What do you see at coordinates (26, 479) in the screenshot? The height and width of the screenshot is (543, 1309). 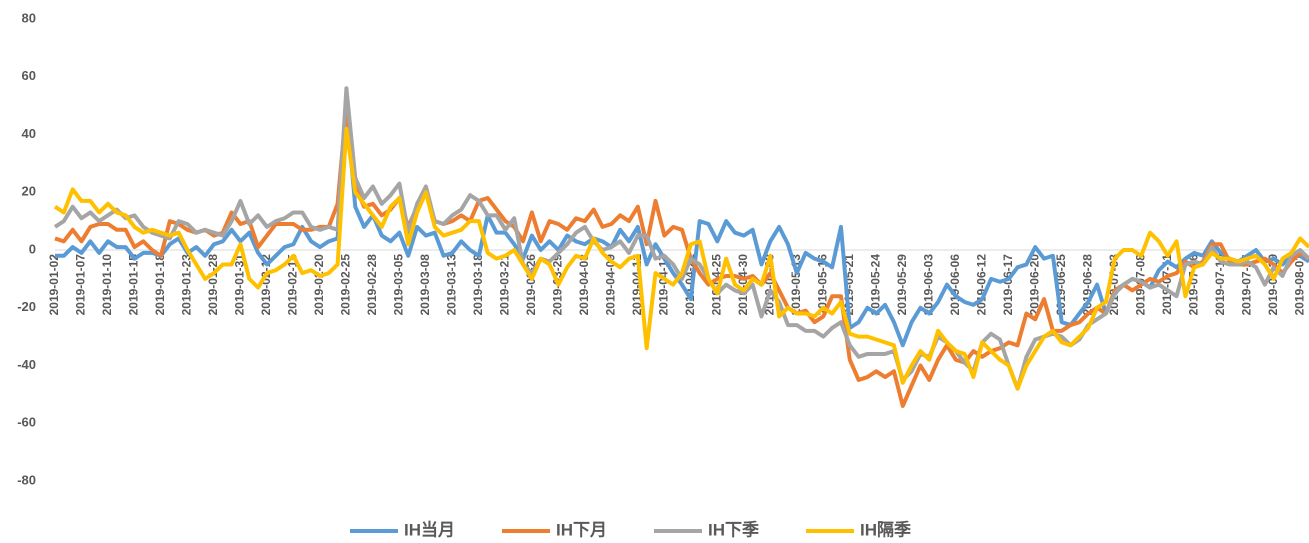 I see `y-tick-label: -80` at bounding box center [26, 479].